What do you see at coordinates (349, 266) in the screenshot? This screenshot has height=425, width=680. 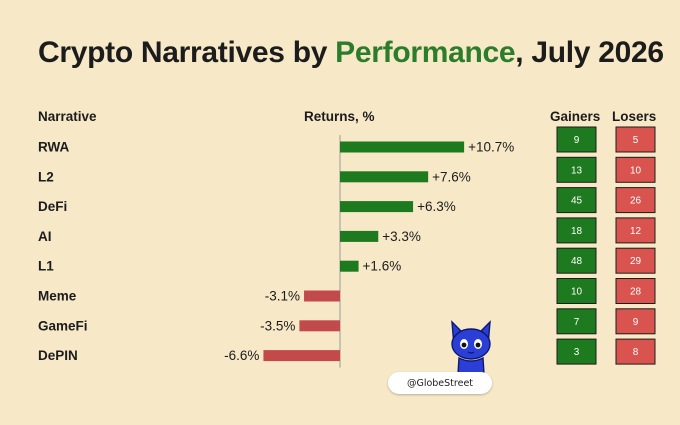 I see `bar-l1` at bounding box center [349, 266].